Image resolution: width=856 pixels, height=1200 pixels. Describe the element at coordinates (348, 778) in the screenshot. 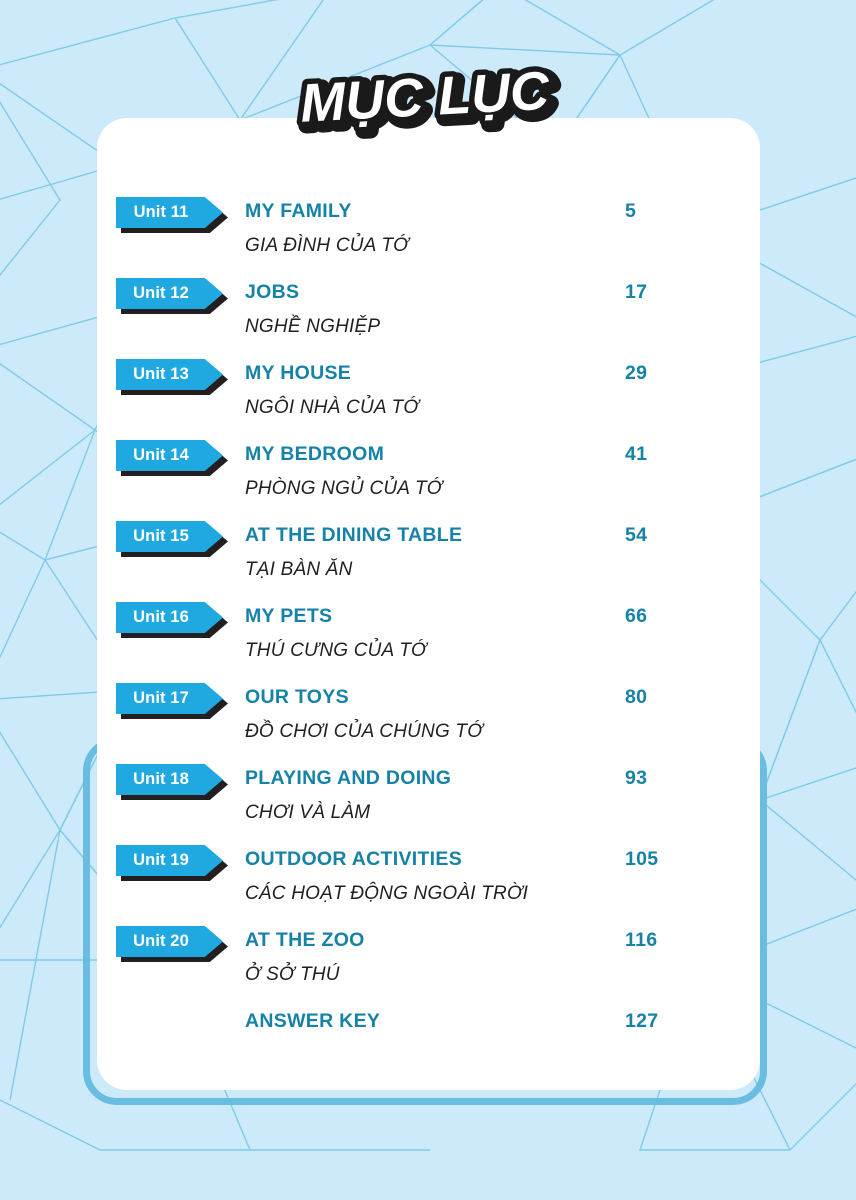

I see `entry-title-en: PLAYING AND DOING` at that location.